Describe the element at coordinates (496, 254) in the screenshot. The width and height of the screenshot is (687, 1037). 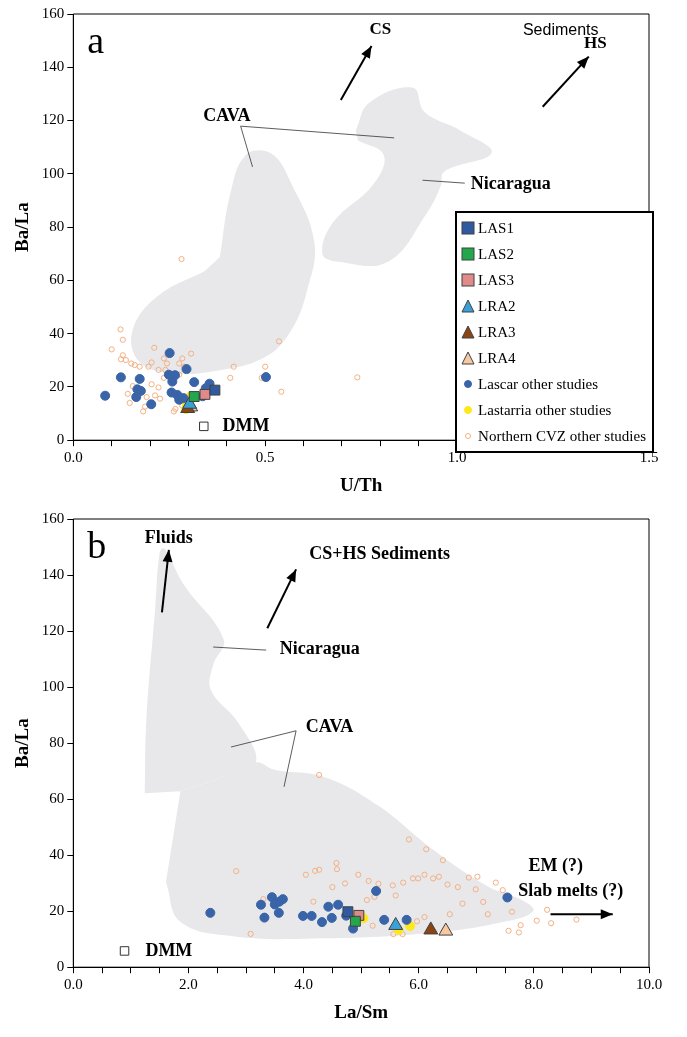
I see `legend-label: LAS2` at that location.